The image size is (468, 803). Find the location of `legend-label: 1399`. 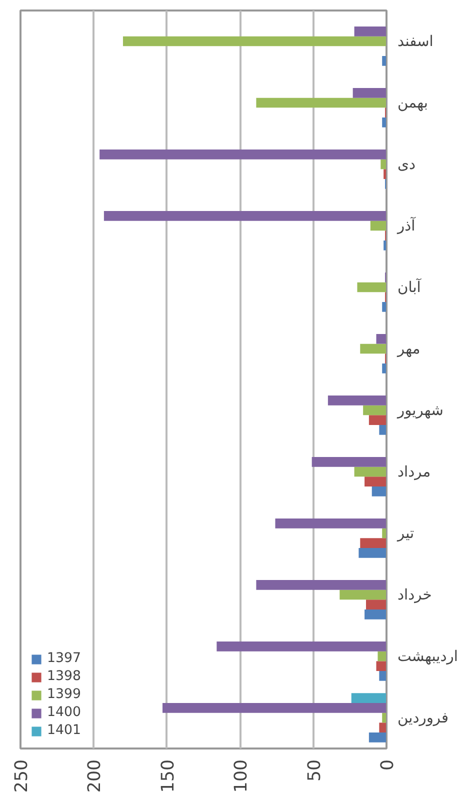

legend-label: 1399 is located at coordinates (64, 694).